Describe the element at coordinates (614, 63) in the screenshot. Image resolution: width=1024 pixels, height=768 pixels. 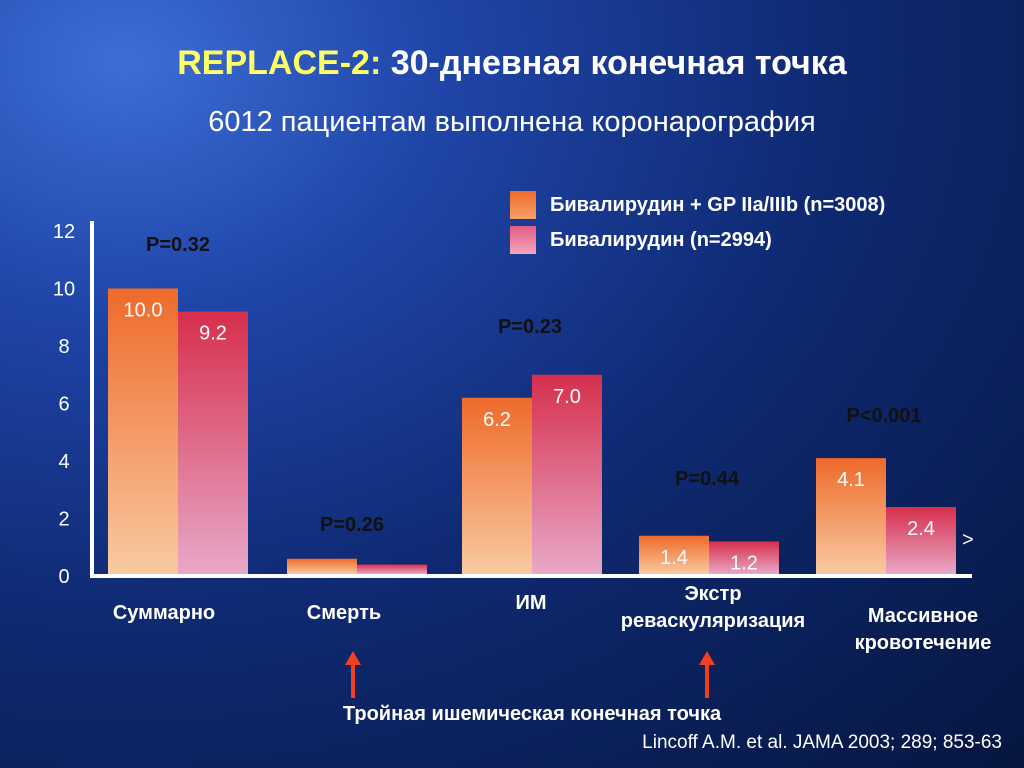
I see `title-endpoint: 30-дневная конечная точка` at that location.